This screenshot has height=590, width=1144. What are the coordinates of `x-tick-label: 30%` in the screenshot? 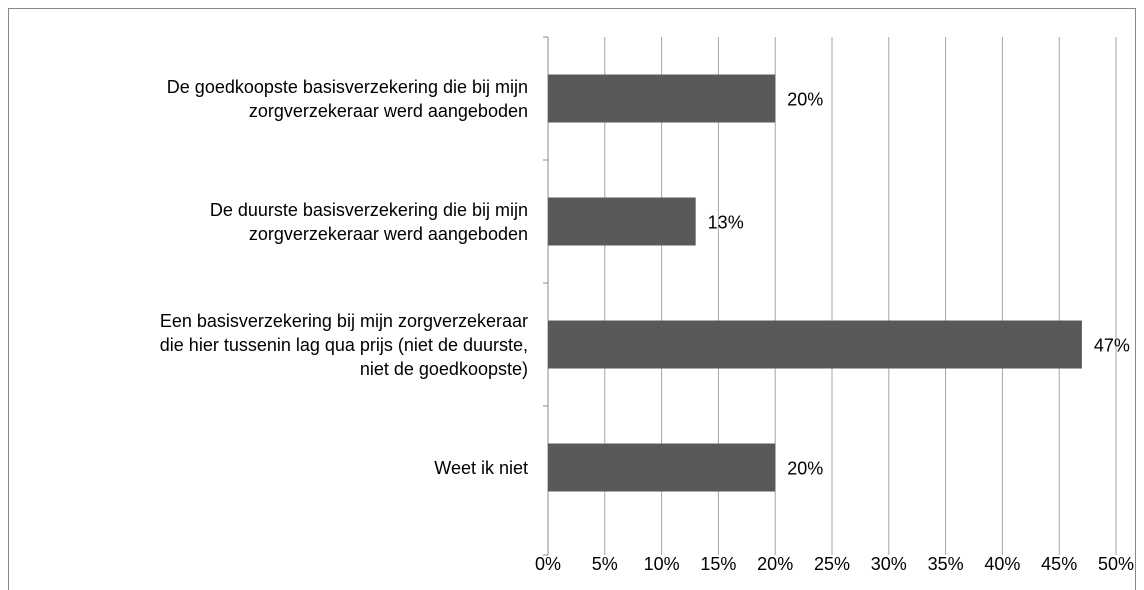 It's located at (889, 564).